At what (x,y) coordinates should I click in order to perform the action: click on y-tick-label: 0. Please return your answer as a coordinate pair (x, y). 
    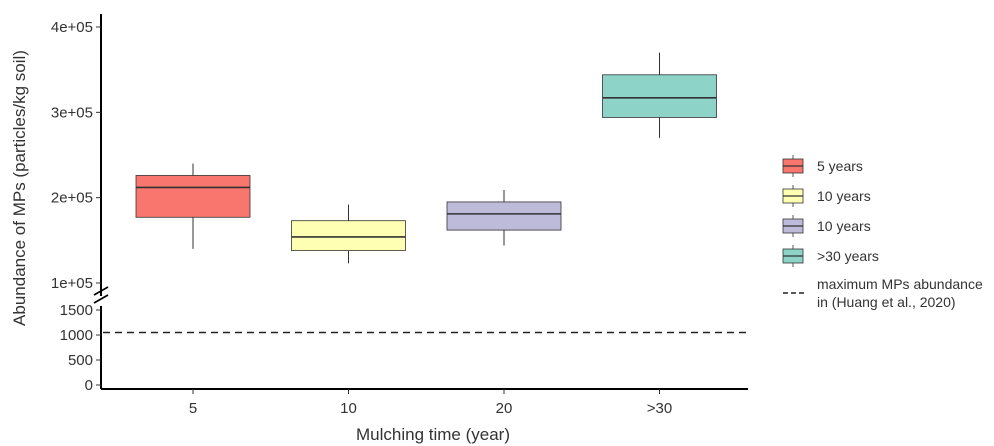
    Looking at the image, I should click on (89, 385).